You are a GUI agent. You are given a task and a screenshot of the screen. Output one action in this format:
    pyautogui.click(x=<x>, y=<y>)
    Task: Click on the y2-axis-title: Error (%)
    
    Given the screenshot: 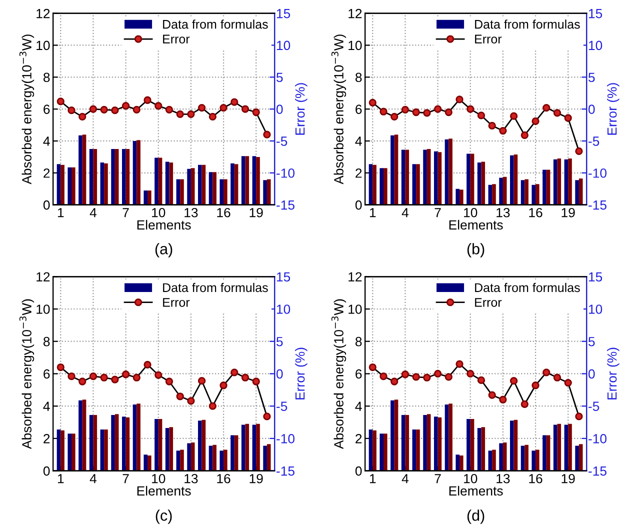 What is the action you would take?
    pyautogui.click(x=613, y=109)
    